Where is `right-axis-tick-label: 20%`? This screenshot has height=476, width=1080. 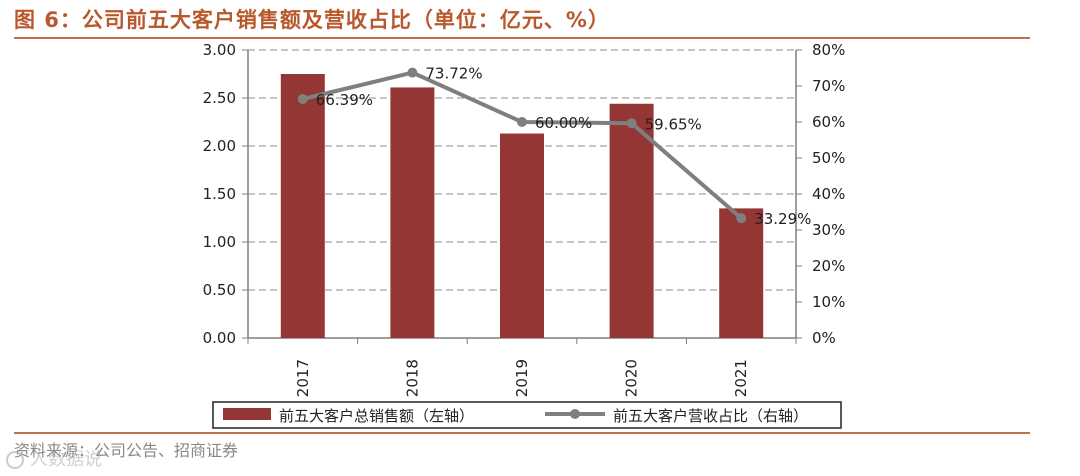 right-axis-tick-label: 20% is located at coordinates (828, 266).